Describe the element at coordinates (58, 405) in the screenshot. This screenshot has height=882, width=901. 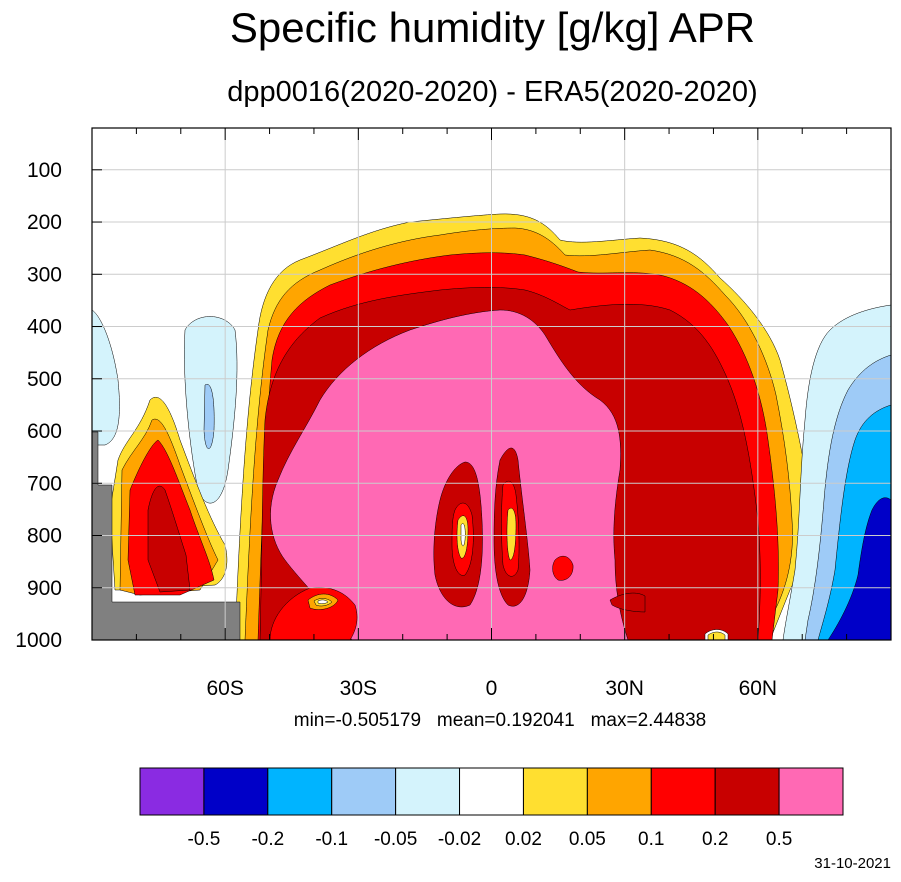
I see `y-axis: 100 200 300 400 500 600 700 800 900 1000` at that location.